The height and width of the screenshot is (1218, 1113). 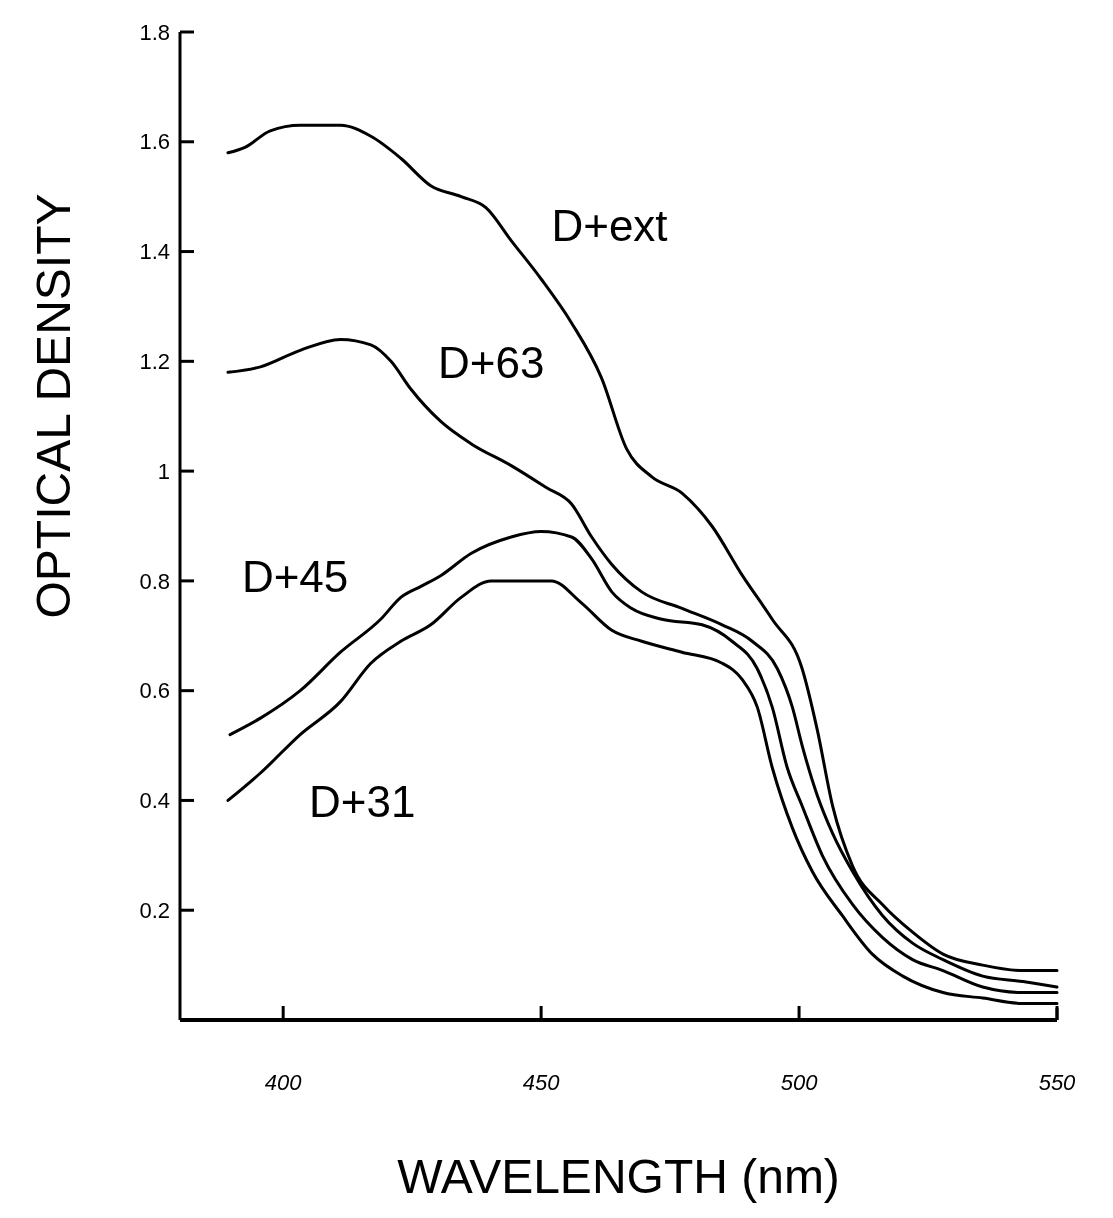 What do you see at coordinates (154, 32) in the screenshot?
I see `y-tick-label: 1.8` at bounding box center [154, 32].